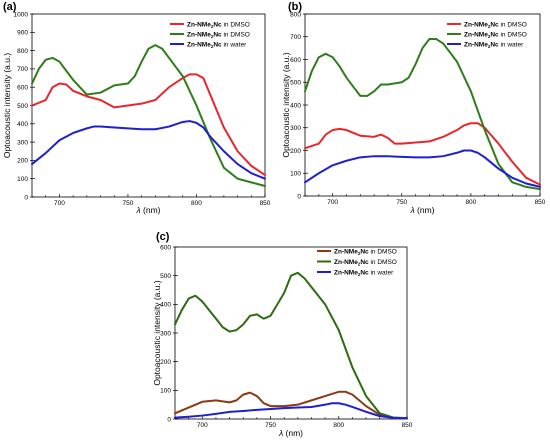 This screenshot has height=446, width=550. I want to click on panel-a-x-tick-label: 850, so click(265, 203).